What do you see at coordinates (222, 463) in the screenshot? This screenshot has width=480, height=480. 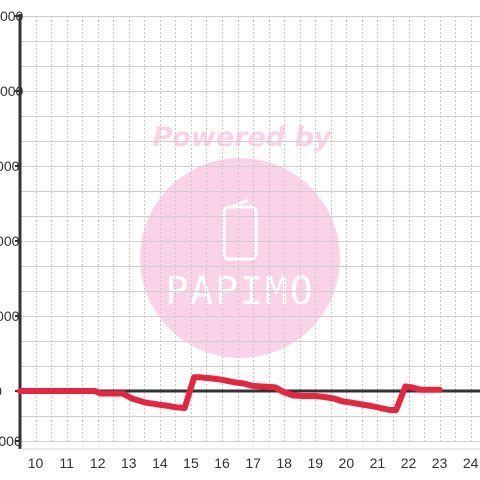 I see `x-tick-label: 16` at bounding box center [222, 463].